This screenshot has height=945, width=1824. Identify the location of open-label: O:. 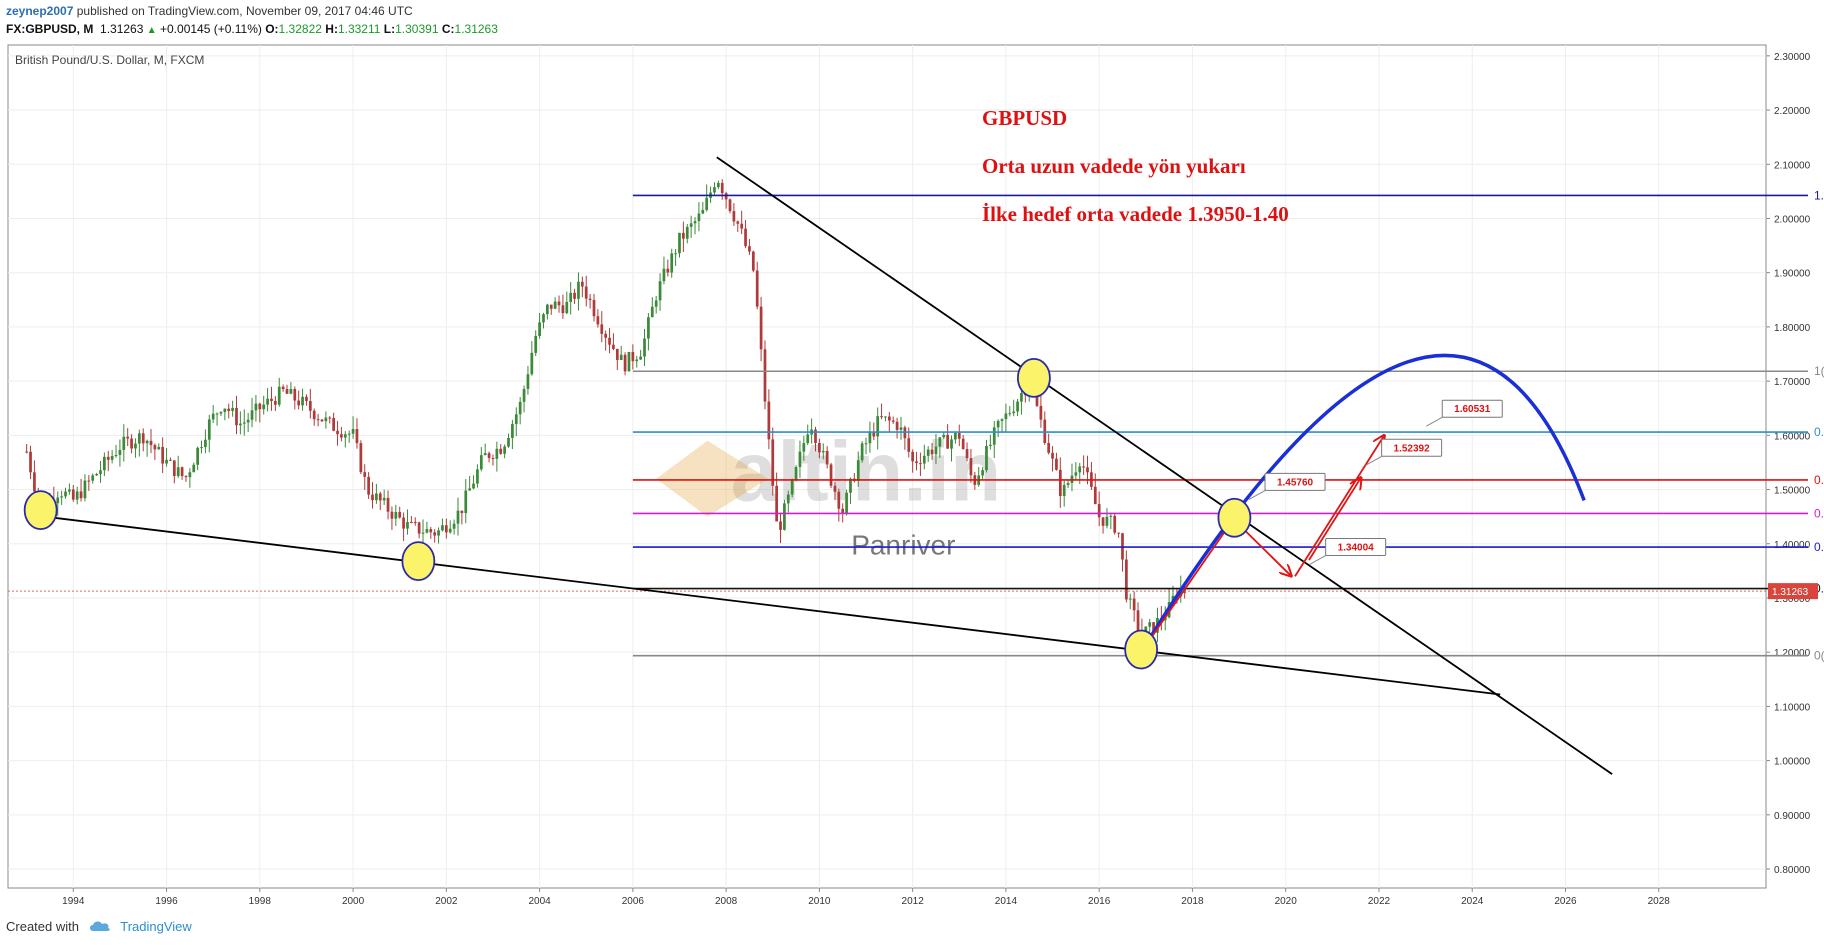
(272, 29).